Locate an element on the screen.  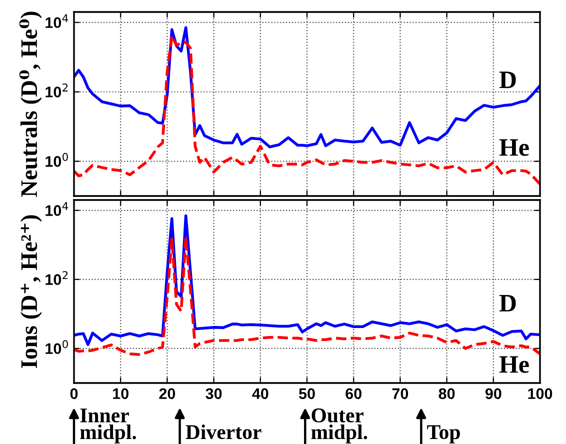
text: Top is located at coordinates (443, 434).